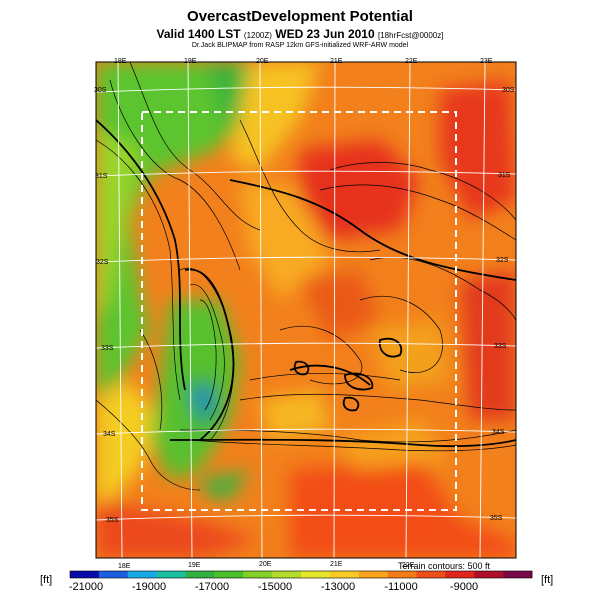 Image resolution: width=600 pixels, height=600 pixels. I want to click on lat-right-label: 33S, so click(500, 346).